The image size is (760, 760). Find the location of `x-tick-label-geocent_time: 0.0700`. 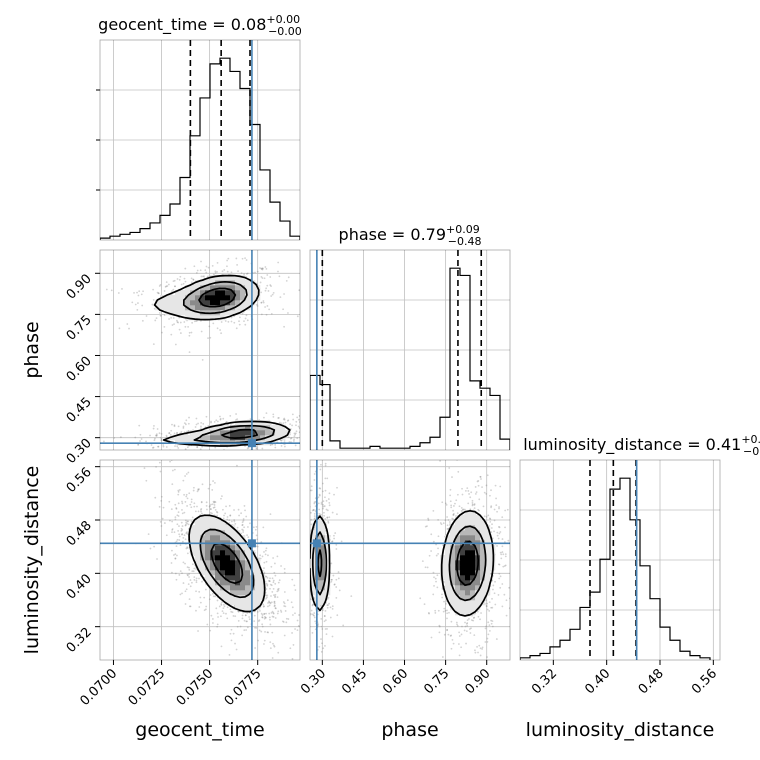

x-tick-label-geocent_time: 0.0700 is located at coordinates (99, 687).